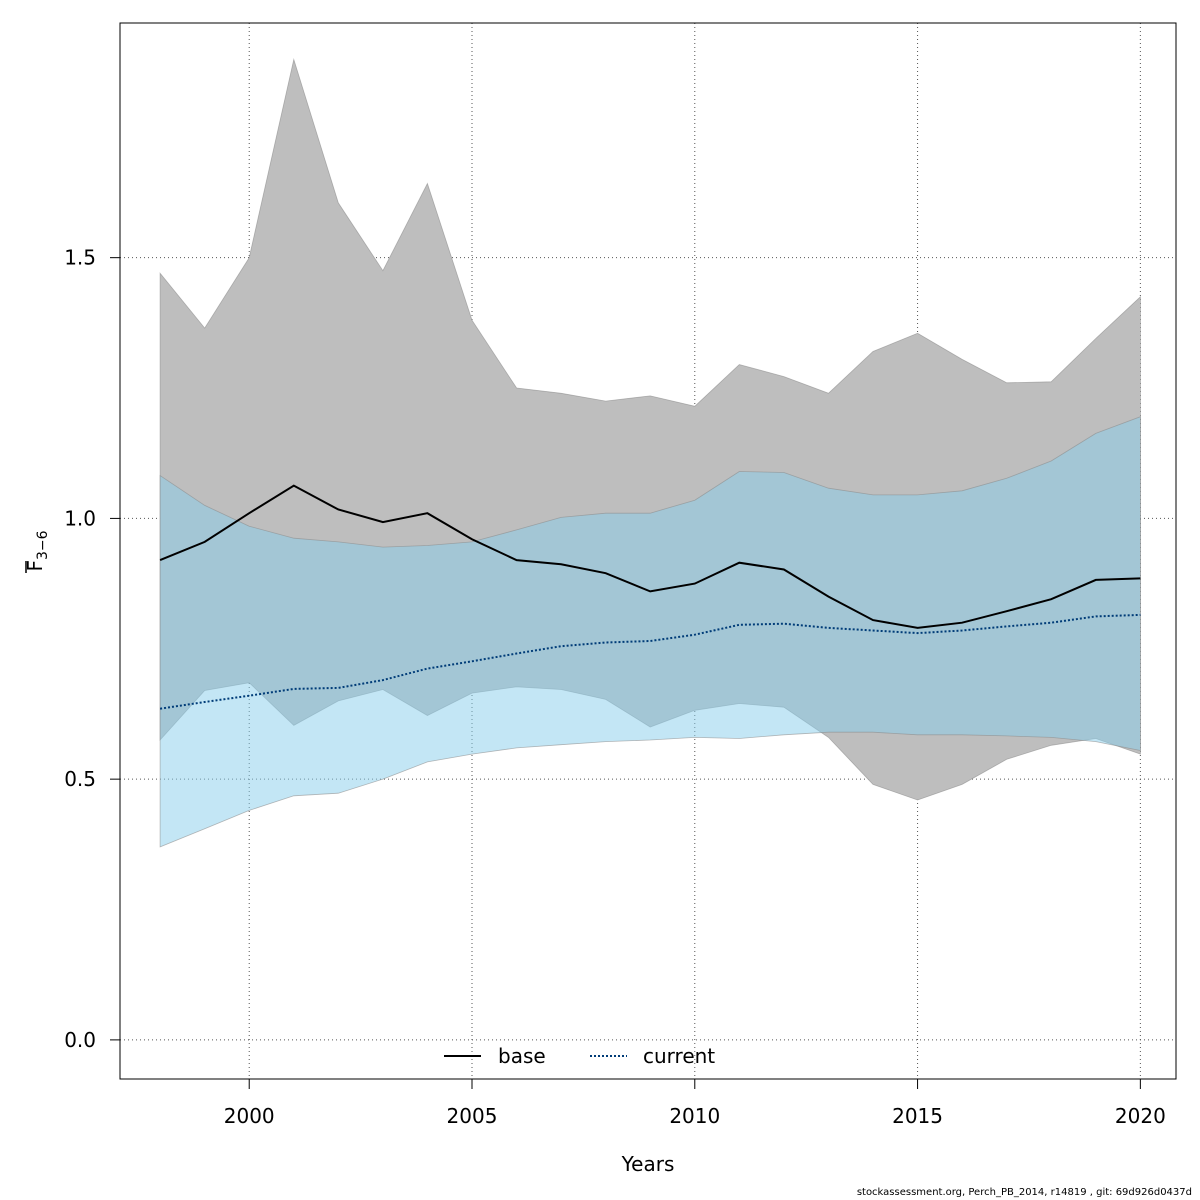 The image size is (1200, 1200). Describe the element at coordinates (679, 1056) in the screenshot. I see `legend-label-current: current` at that location.